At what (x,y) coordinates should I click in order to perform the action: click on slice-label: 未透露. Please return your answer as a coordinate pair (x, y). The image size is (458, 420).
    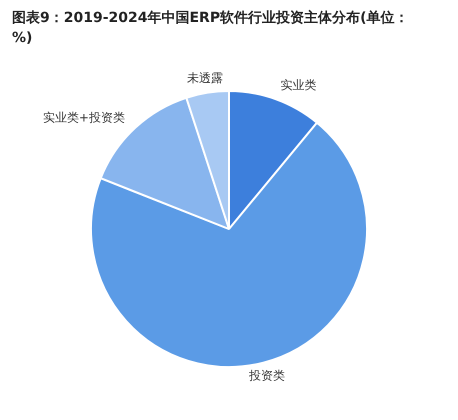
    Looking at the image, I should click on (205, 77).